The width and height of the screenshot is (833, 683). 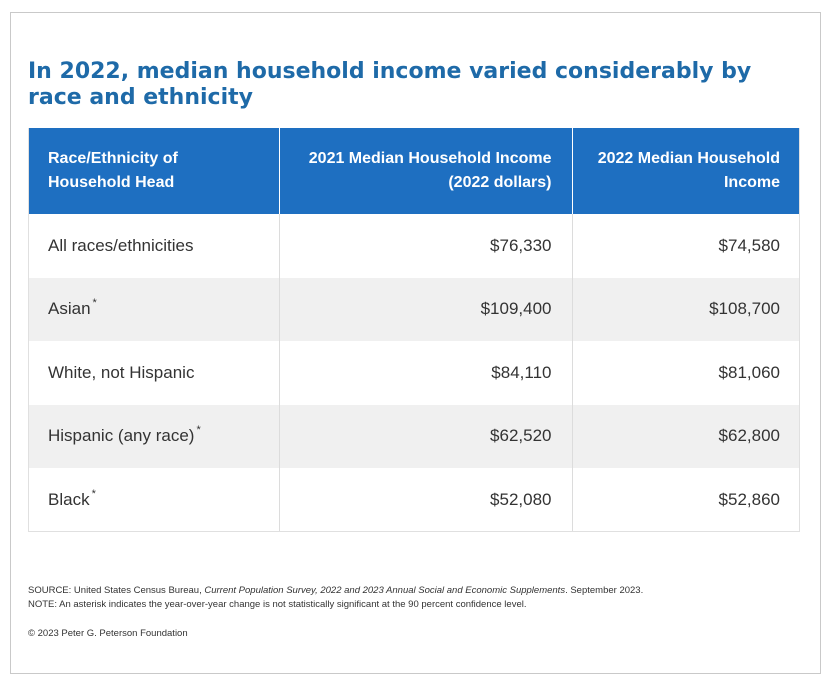 I want to click on column-header-race: Race/Ethnicity of Household Head, so click(x=154, y=171).